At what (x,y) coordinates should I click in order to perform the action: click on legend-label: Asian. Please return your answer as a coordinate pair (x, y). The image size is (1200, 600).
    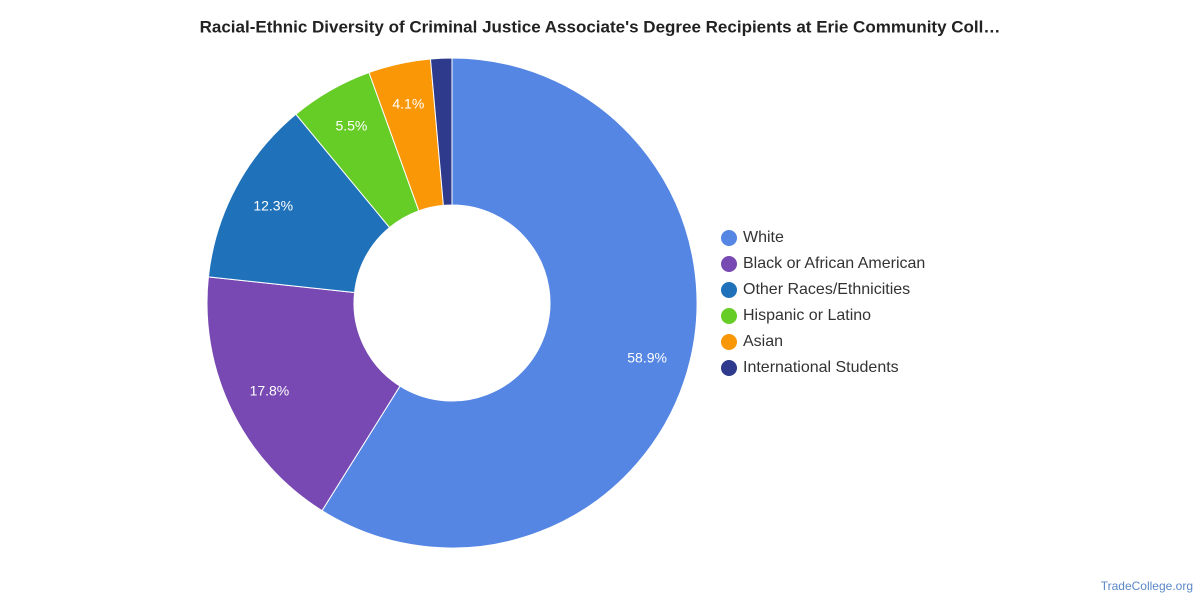
    Looking at the image, I should click on (763, 341).